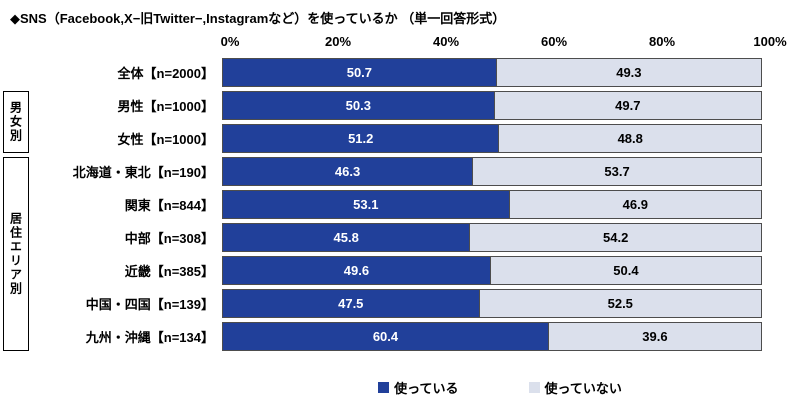 Image resolution: width=800 pixels, height=404 pixels. I want to click on legend-label: 使っている, so click(426, 388).